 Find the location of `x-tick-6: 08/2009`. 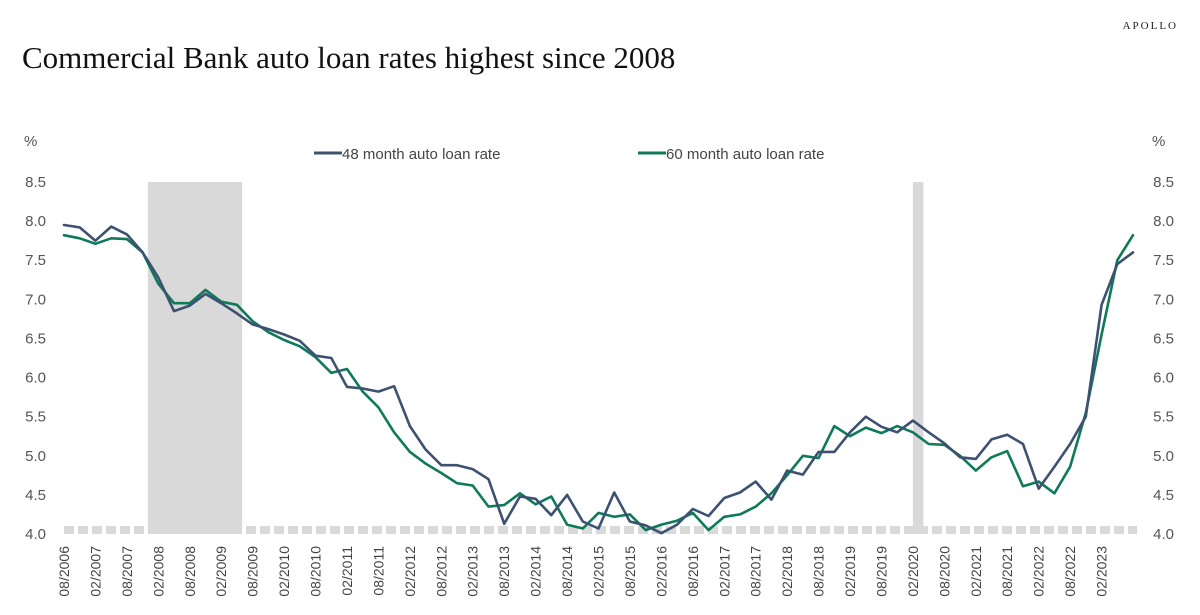

x-tick-6: 08/2009 is located at coordinates (253, 571).